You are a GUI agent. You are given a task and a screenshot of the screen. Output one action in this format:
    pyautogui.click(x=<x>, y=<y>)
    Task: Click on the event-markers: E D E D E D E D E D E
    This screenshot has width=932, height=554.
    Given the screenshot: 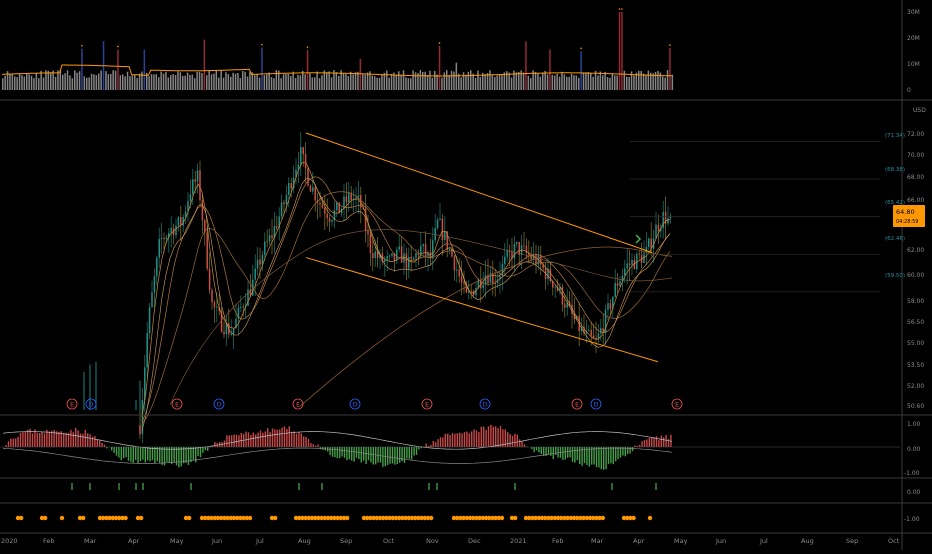 What is the action you would take?
    pyautogui.click(x=374, y=404)
    